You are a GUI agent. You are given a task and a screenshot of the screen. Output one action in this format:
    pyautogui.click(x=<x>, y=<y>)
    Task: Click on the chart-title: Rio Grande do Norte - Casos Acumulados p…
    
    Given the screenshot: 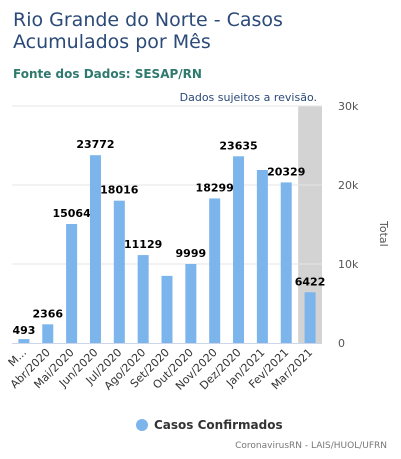 What is the action you would take?
    pyautogui.click(x=148, y=31)
    